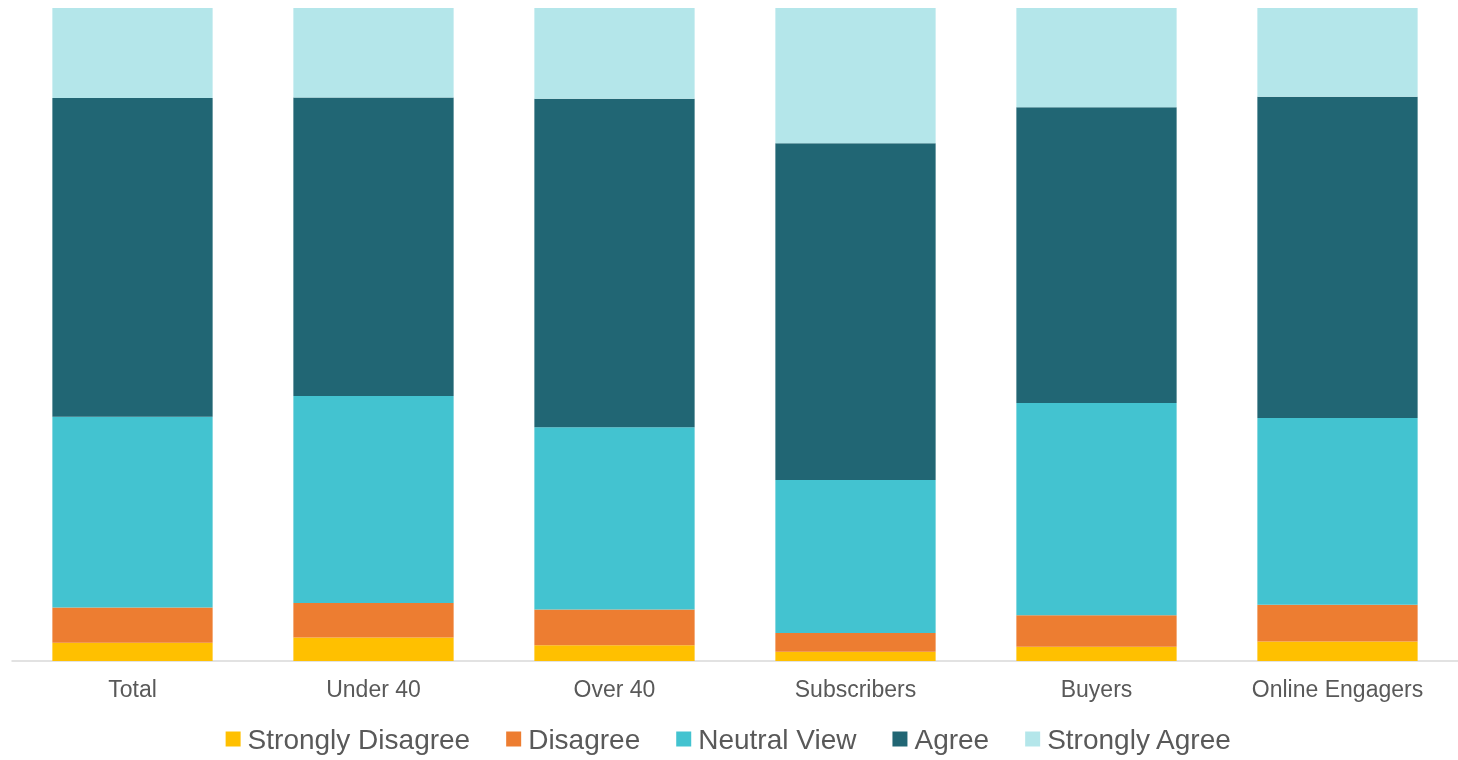 The image size is (1458, 760). Describe the element at coordinates (373, 688) in the screenshot. I see `x-tick-label: Under 40` at that location.